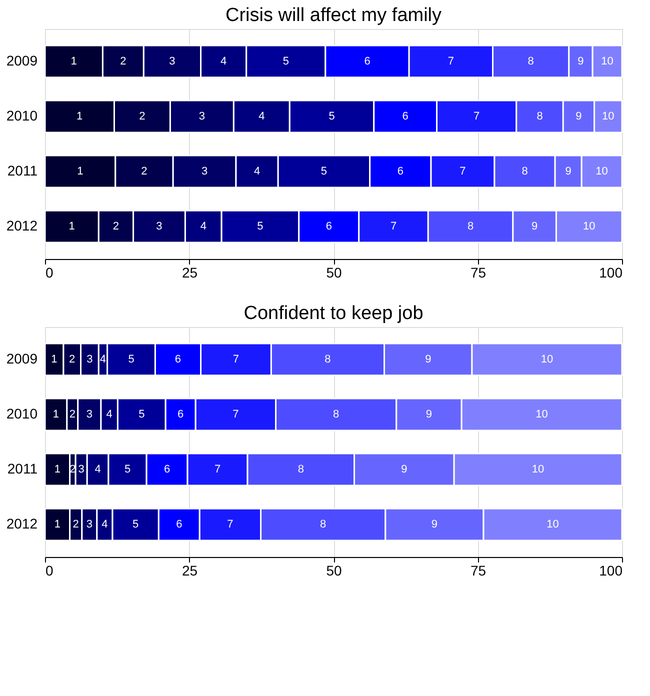 The height and width of the screenshot is (696, 650). What do you see at coordinates (334, 313) in the screenshot?
I see `chart-title: Confident to keep job` at bounding box center [334, 313].